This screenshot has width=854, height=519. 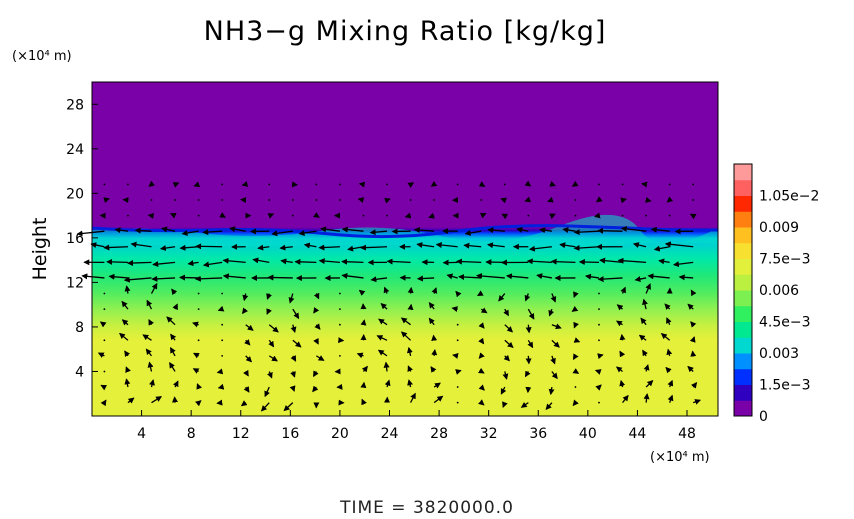 I want to click on colorbar-label: 4.5e−3, so click(x=785, y=323).